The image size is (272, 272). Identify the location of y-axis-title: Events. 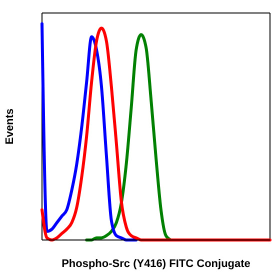
(10, 126).